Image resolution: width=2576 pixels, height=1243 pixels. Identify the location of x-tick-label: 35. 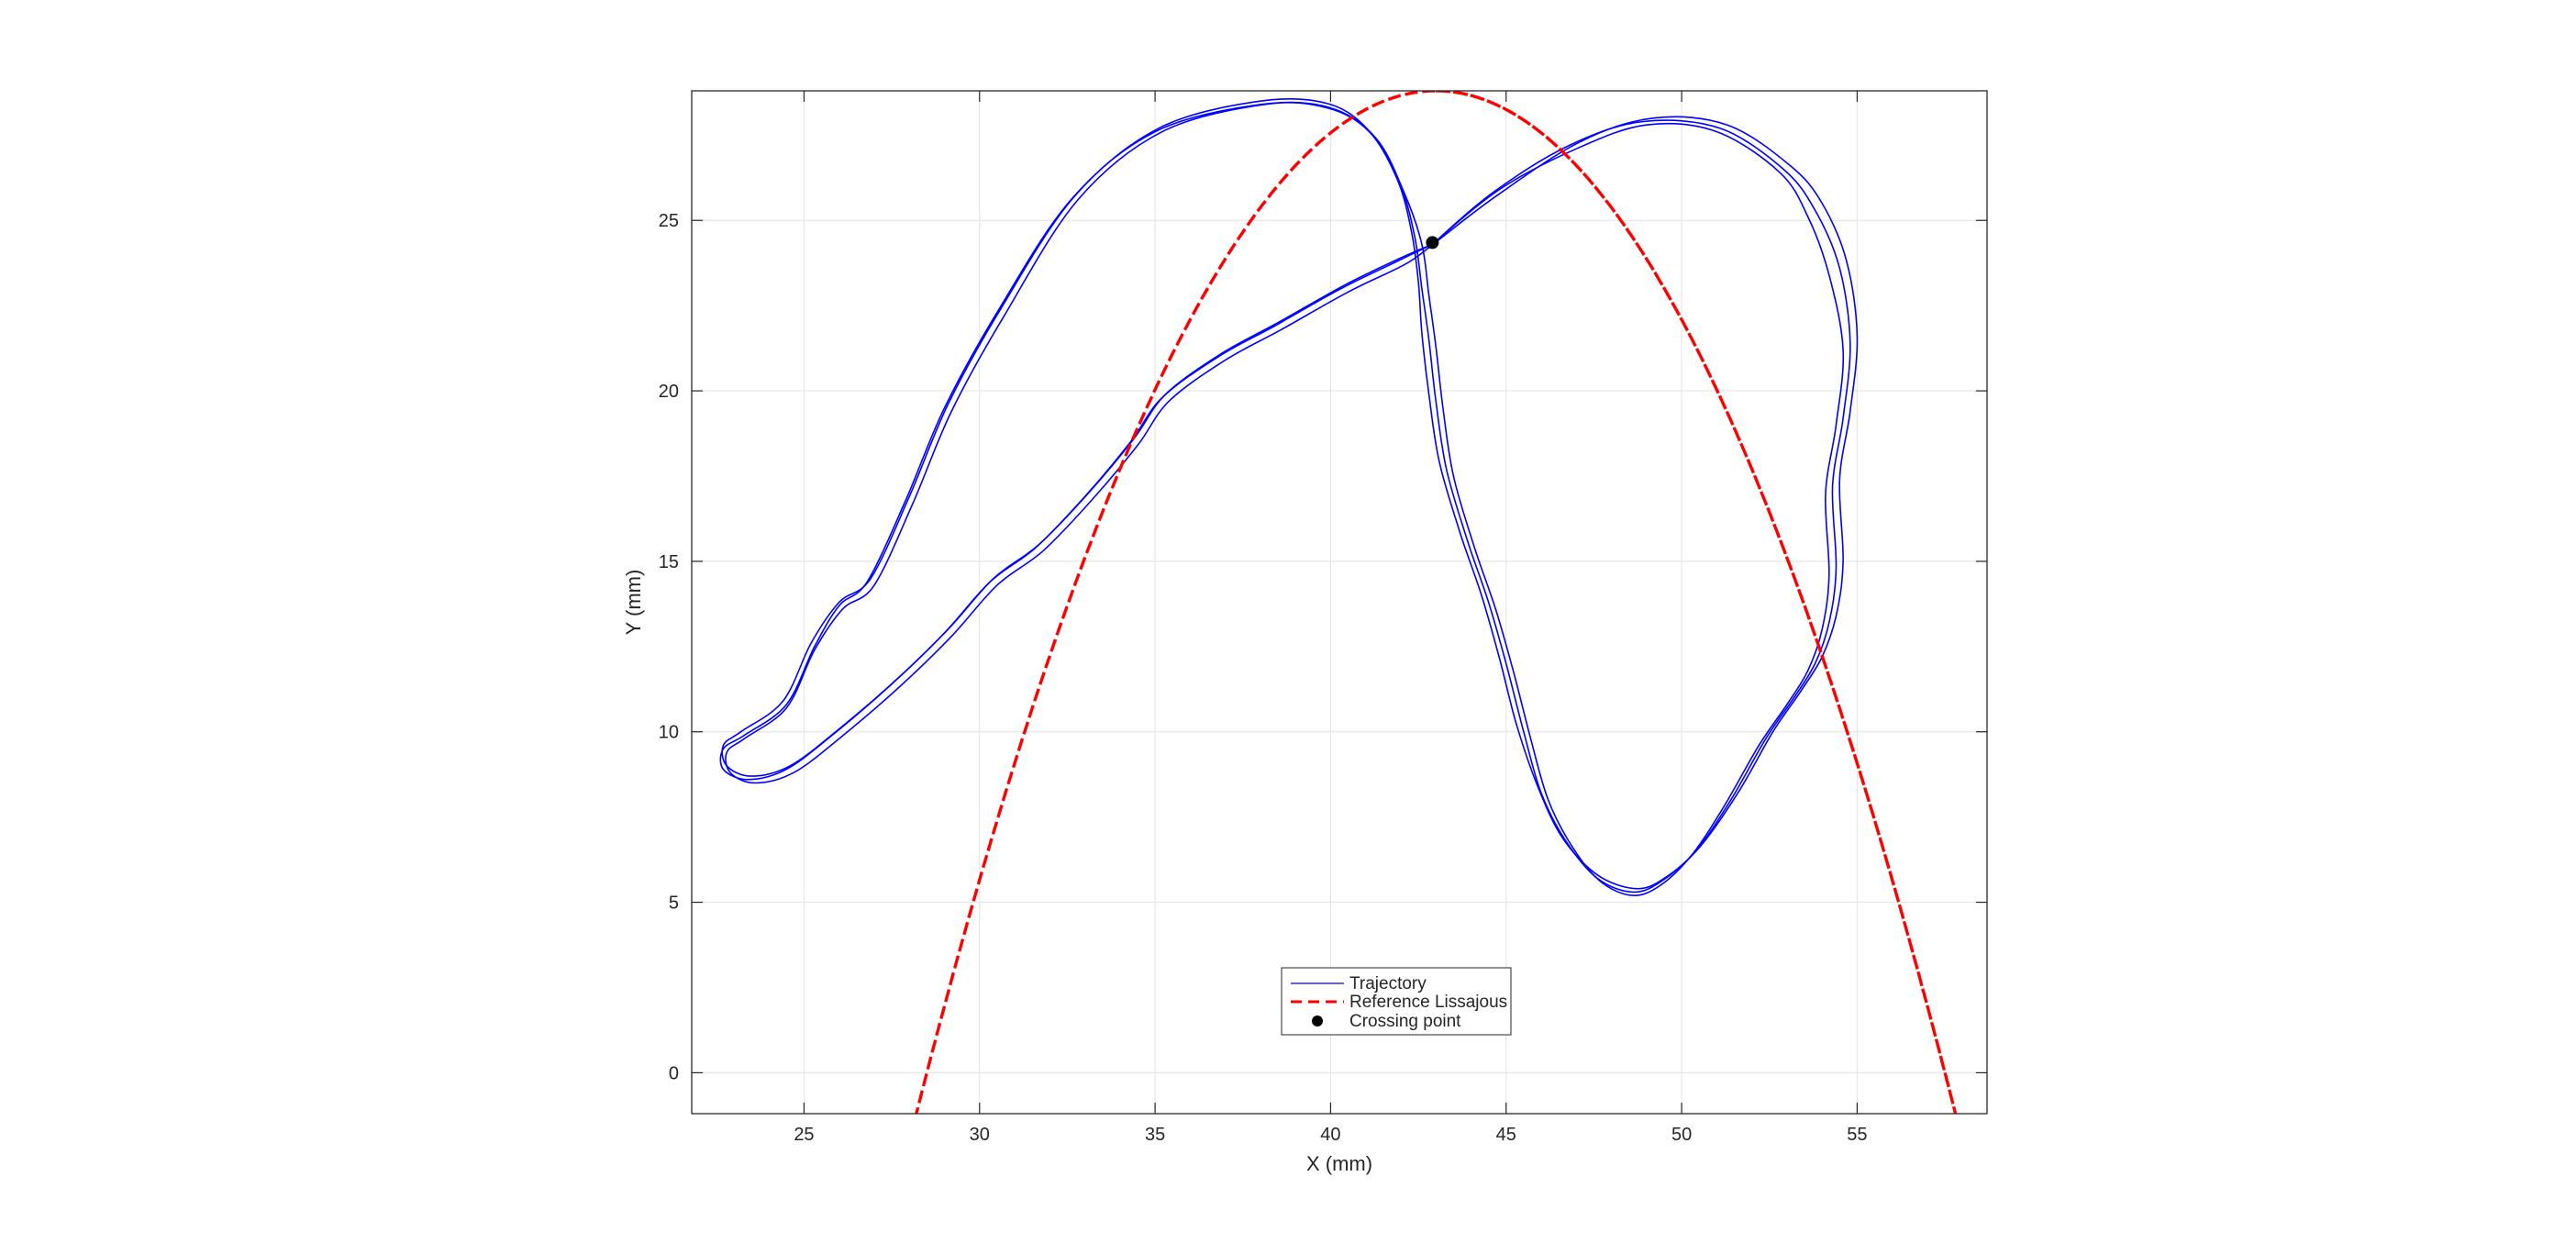
(1155, 1135).